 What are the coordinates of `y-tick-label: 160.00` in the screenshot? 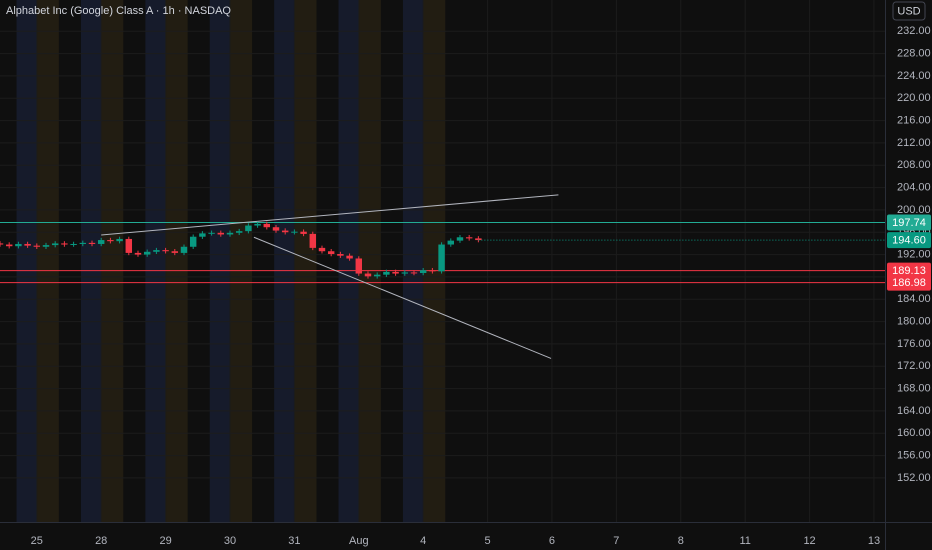 It's located at (914, 433).